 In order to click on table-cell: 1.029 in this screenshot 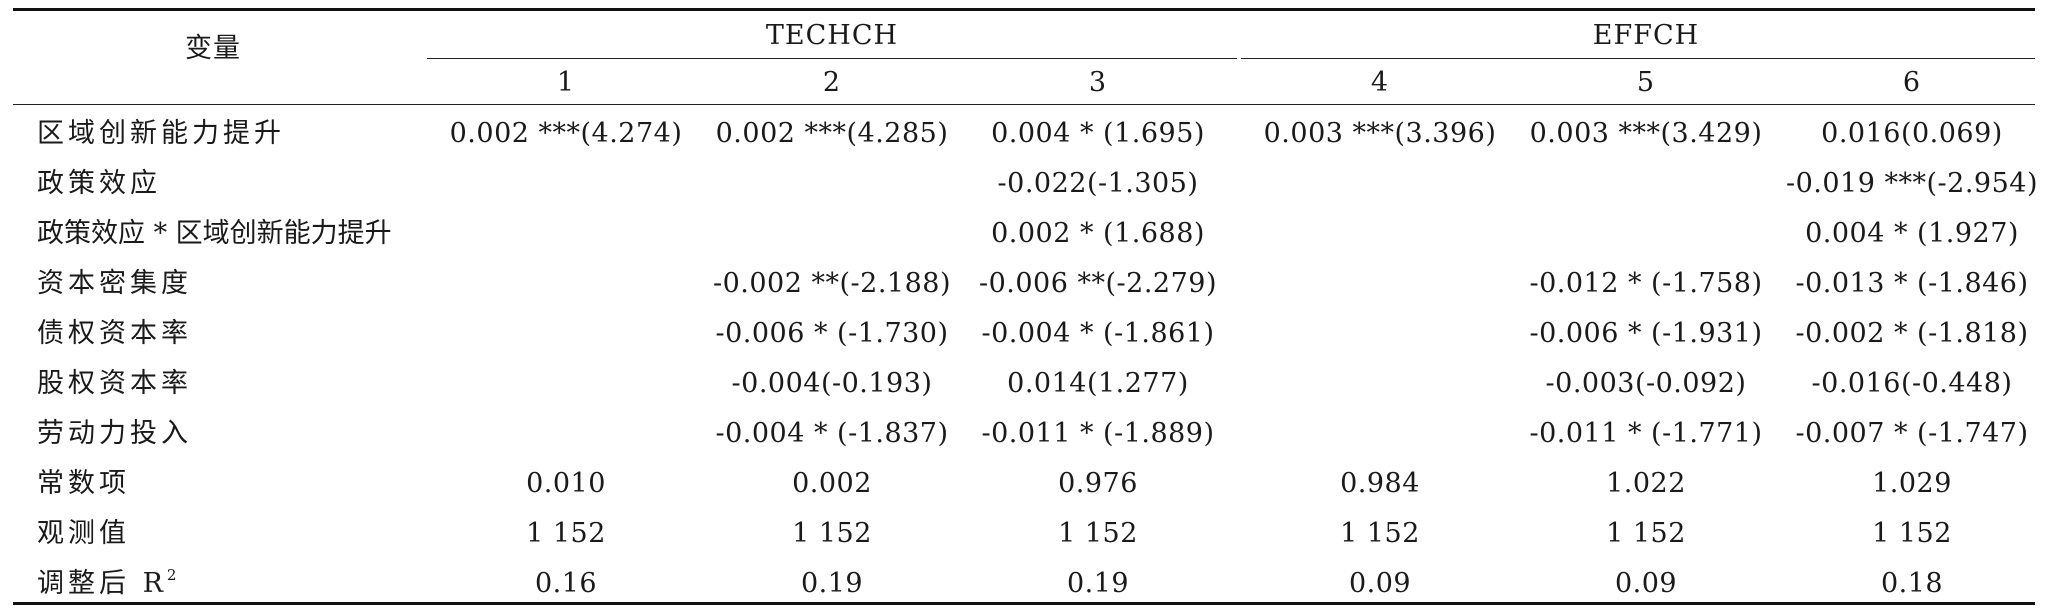, I will do `click(1912, 483)`.